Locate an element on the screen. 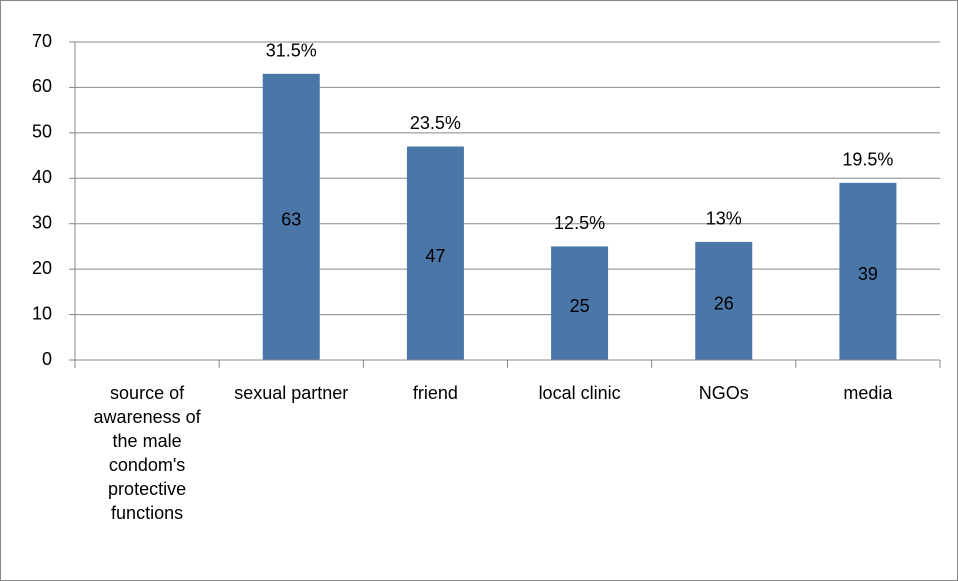 This screenshot has height=581, width=958. value-label: 63 is located at coordinates (291, 220).